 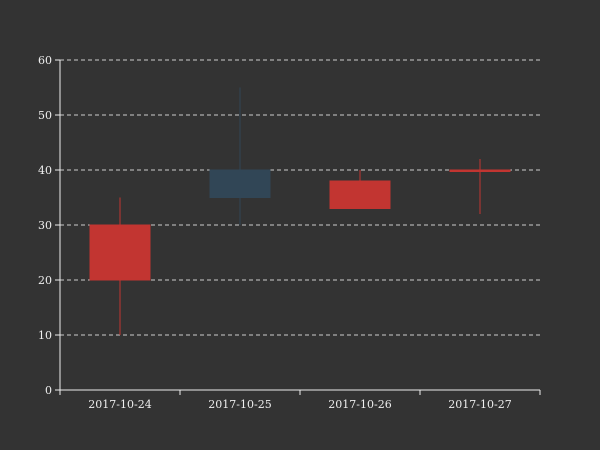 What do you see at coordinates (359, 404) in the screenshot?
I see `x-tick-label: 2017-10-26` at bounding box center [359, 404].